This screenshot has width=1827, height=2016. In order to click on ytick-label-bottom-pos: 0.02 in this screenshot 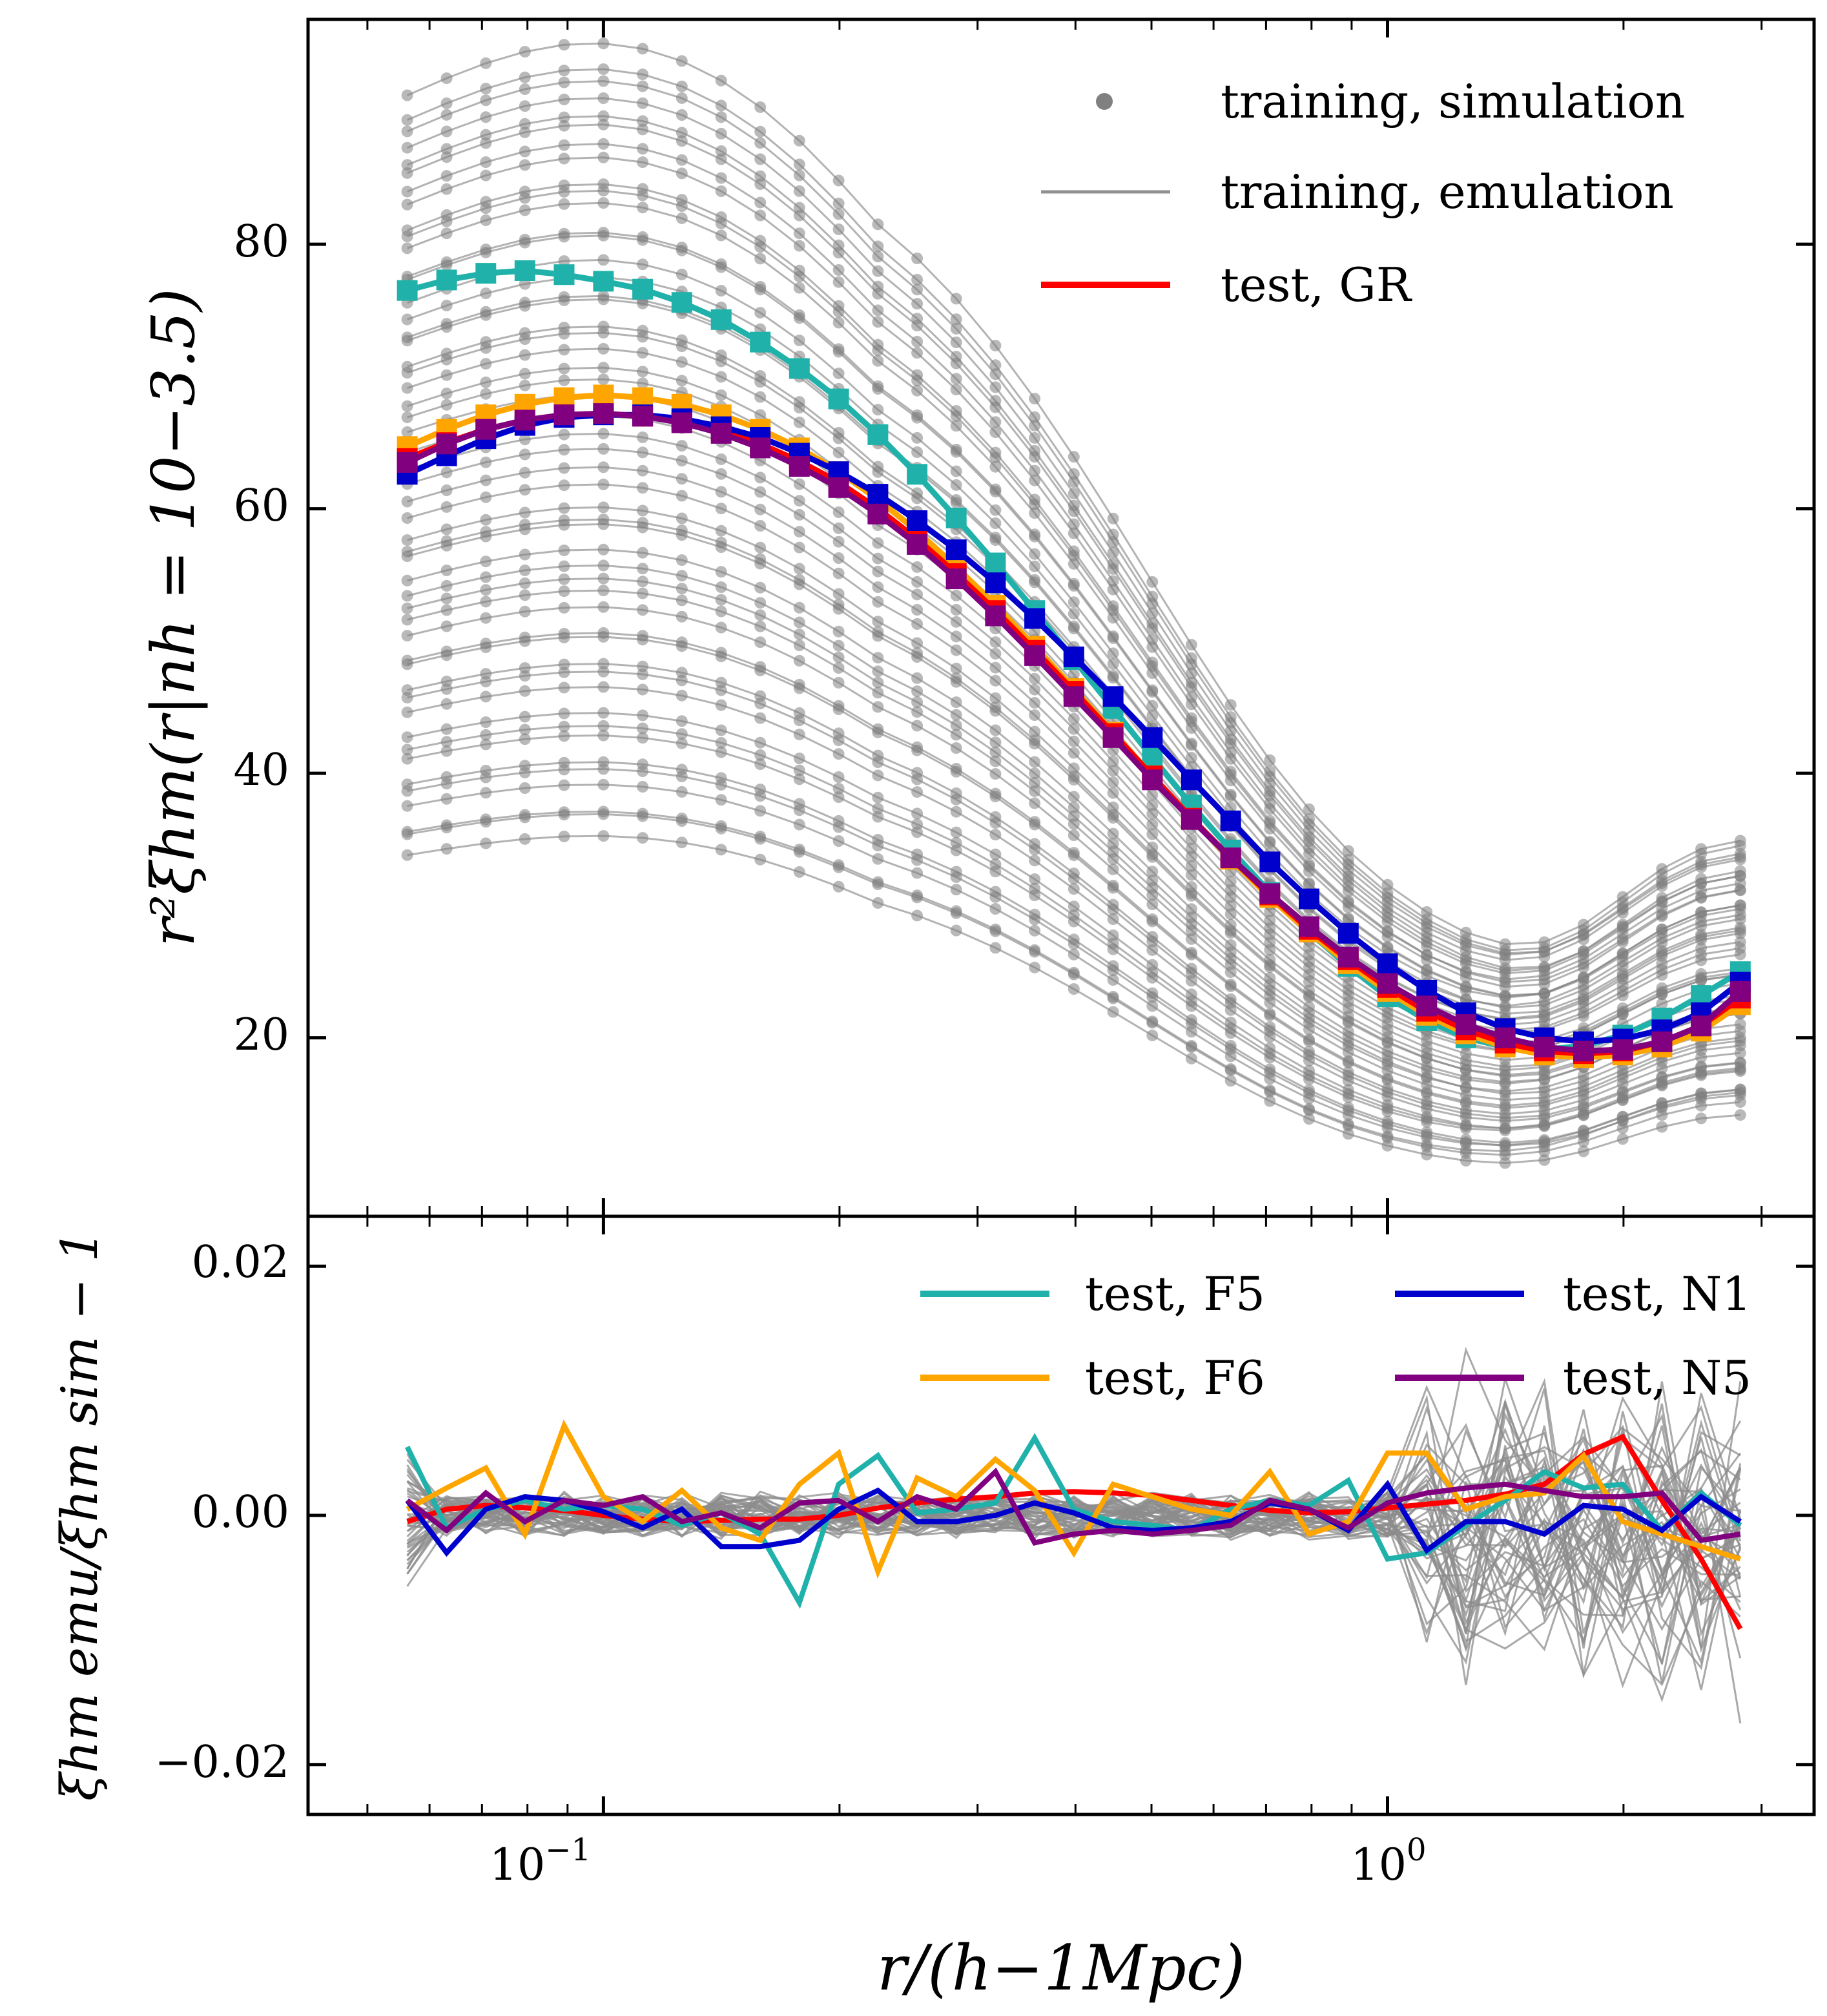, I will do `click(240, 1262)`.